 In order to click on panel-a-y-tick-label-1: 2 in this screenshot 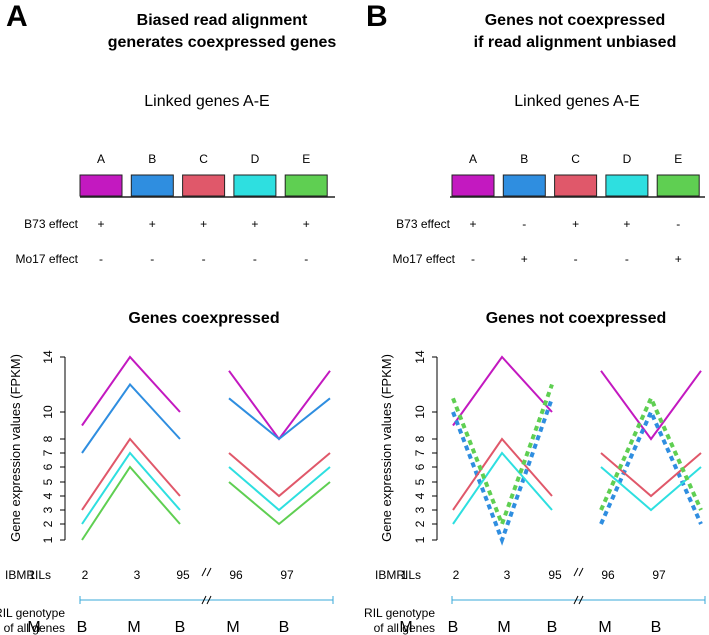, I will do `click(48, 523)`.